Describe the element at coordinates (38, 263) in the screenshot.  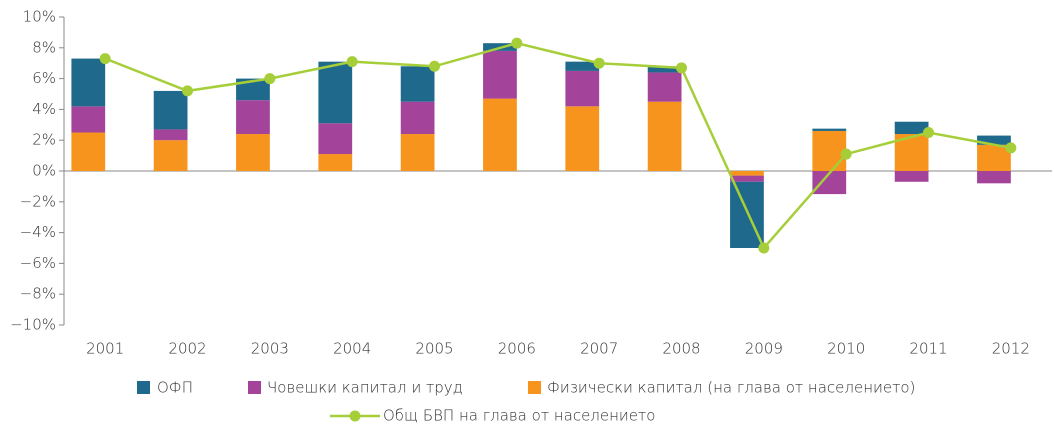
I see `y-tick-label: −6%` at that location.